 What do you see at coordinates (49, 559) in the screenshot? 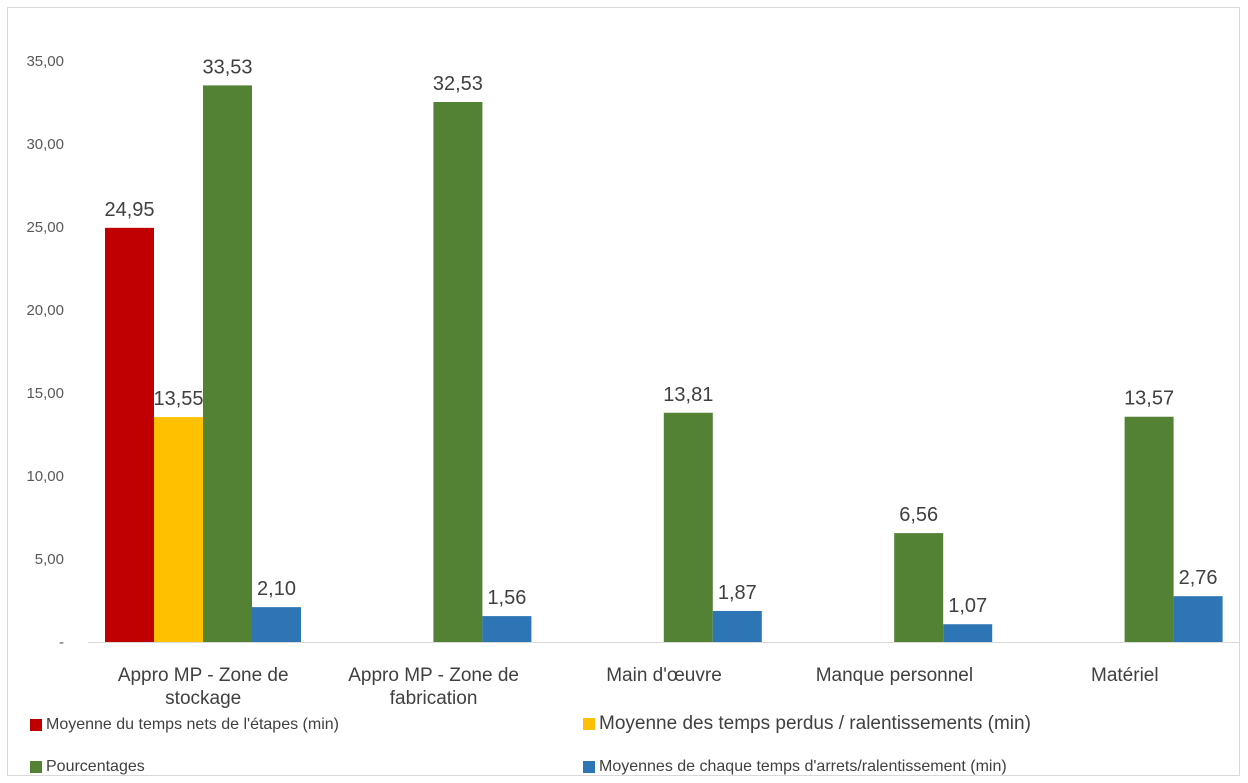
I see `y-tick-label: 5,00` at bounding box center [49, 559].